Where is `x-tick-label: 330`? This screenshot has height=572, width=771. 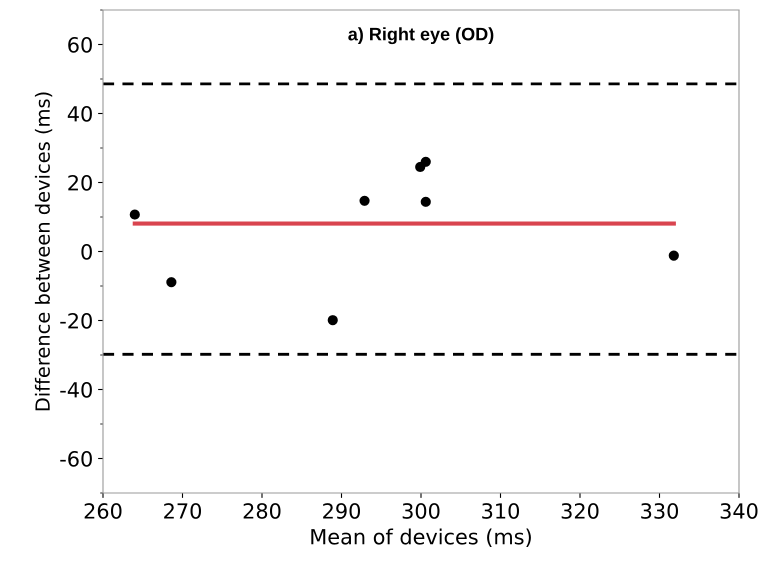 x-tick-label: 330 is located at coordinates (659, 511).